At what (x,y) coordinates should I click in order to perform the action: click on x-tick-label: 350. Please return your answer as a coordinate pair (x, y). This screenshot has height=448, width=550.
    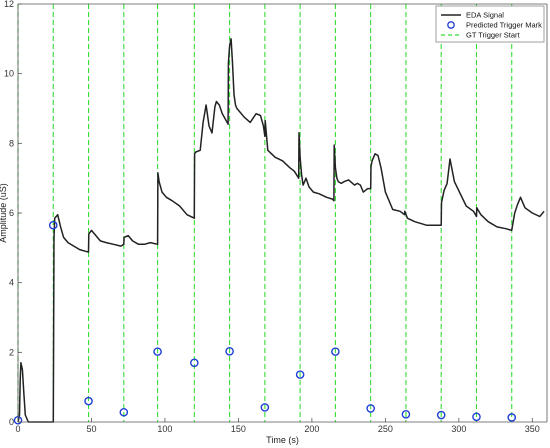
    Looking at the image, I should click on (532, 429).